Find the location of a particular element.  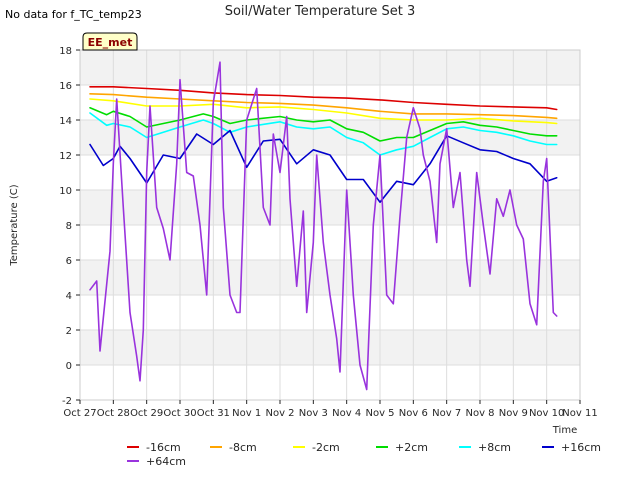

y-tick-label: 8 is located at coordinates (69, 226).